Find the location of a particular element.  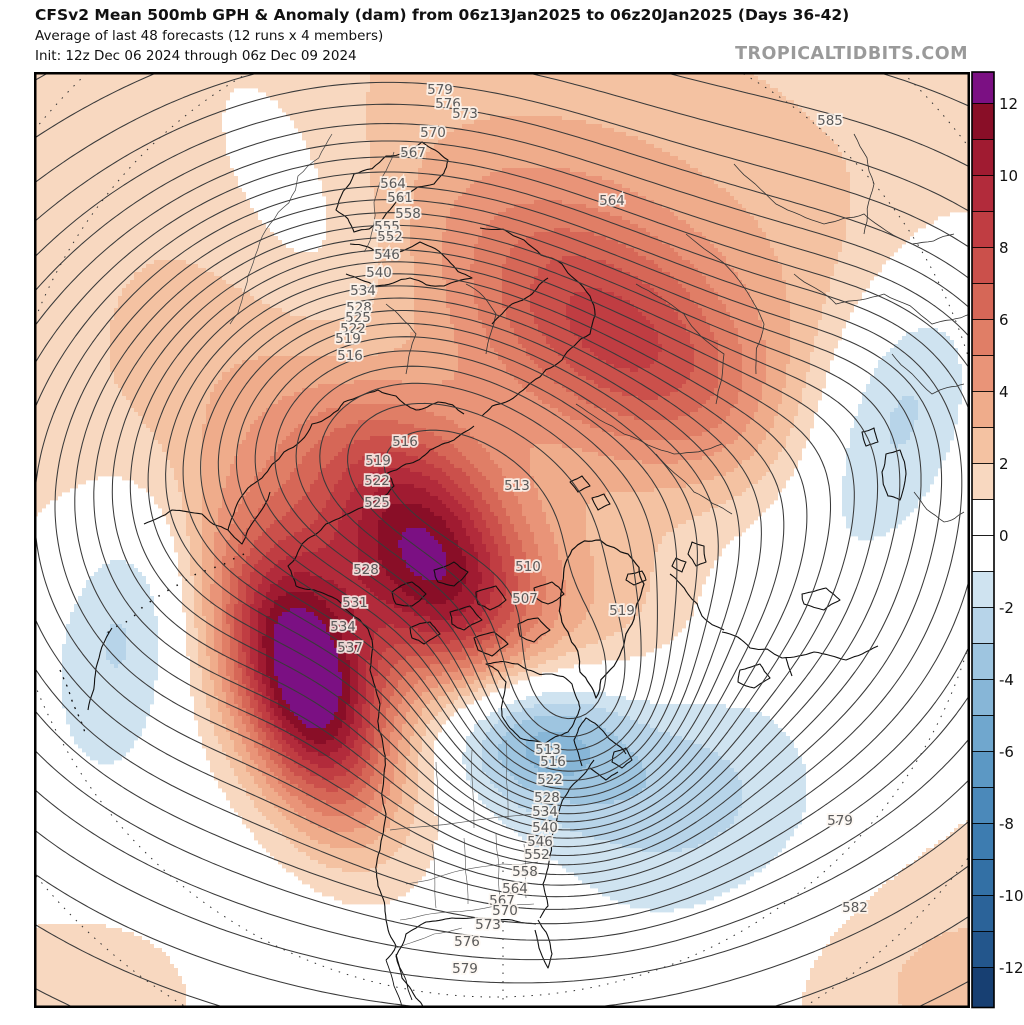

colorbar-tick: 0 is located at coordinates (1004, 536).